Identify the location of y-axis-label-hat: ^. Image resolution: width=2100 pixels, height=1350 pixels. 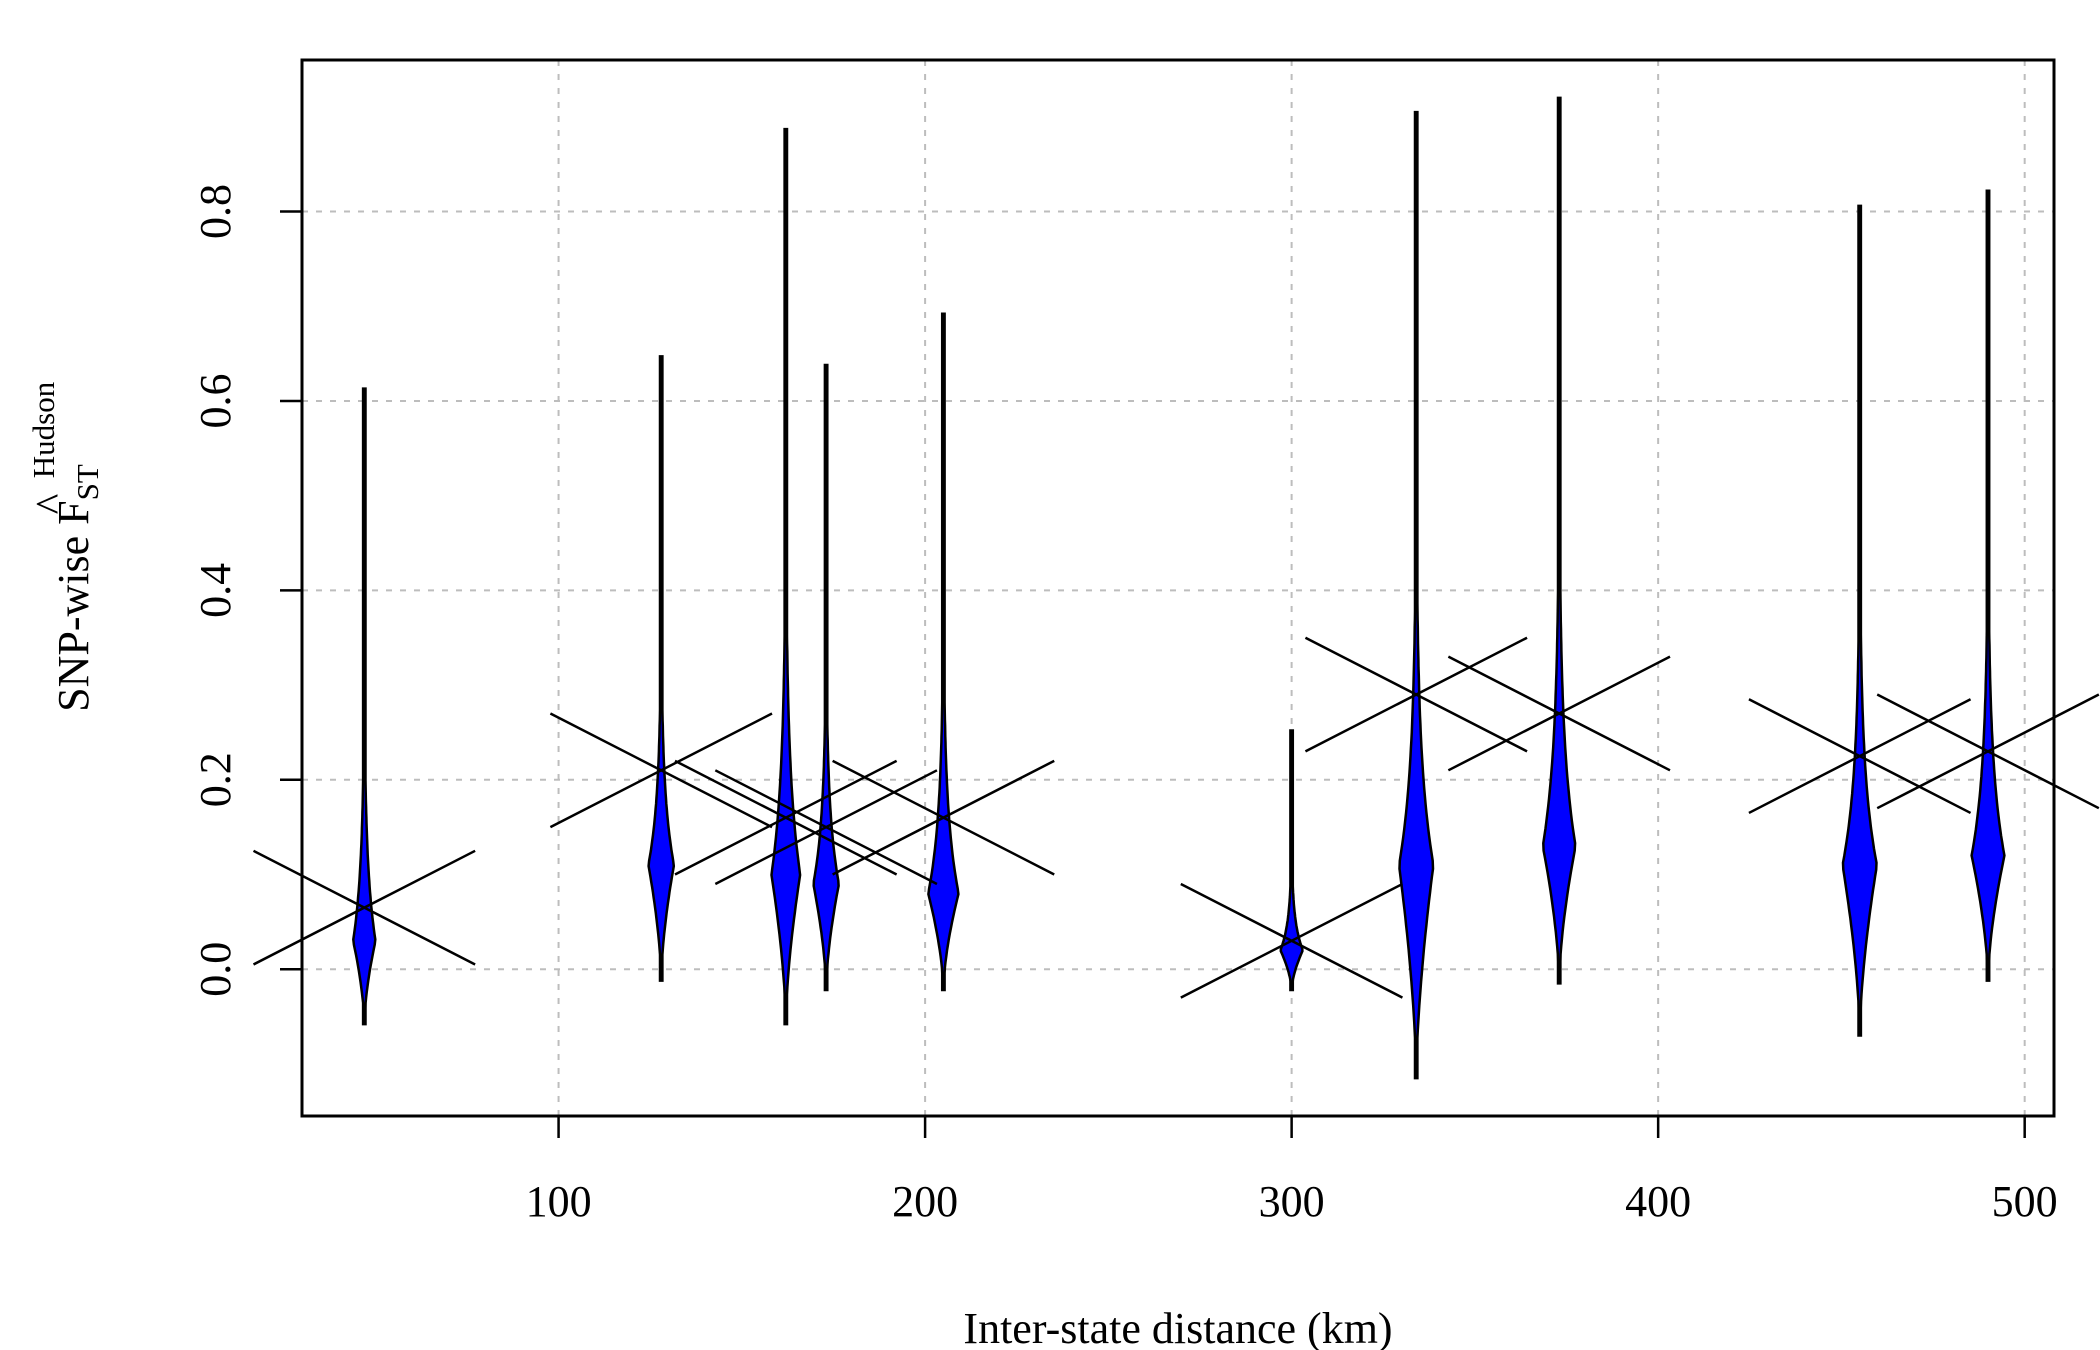
(51, 503).